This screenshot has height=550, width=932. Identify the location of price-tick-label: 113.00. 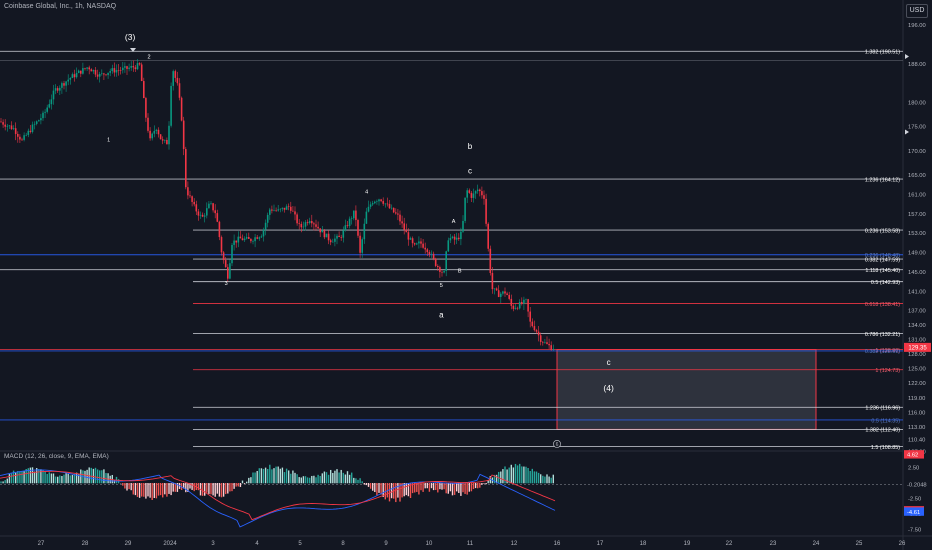
(916, 428).